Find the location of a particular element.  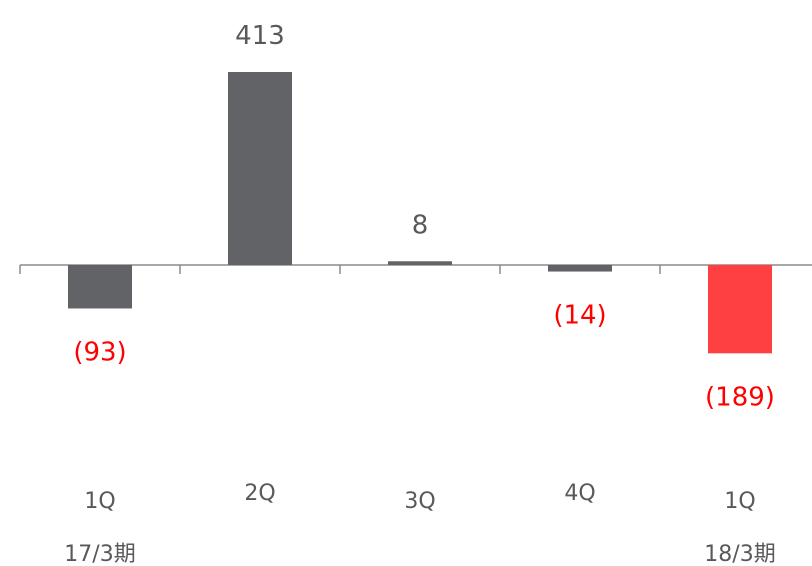

data-label: (14) is located at coordinates (579, 316).